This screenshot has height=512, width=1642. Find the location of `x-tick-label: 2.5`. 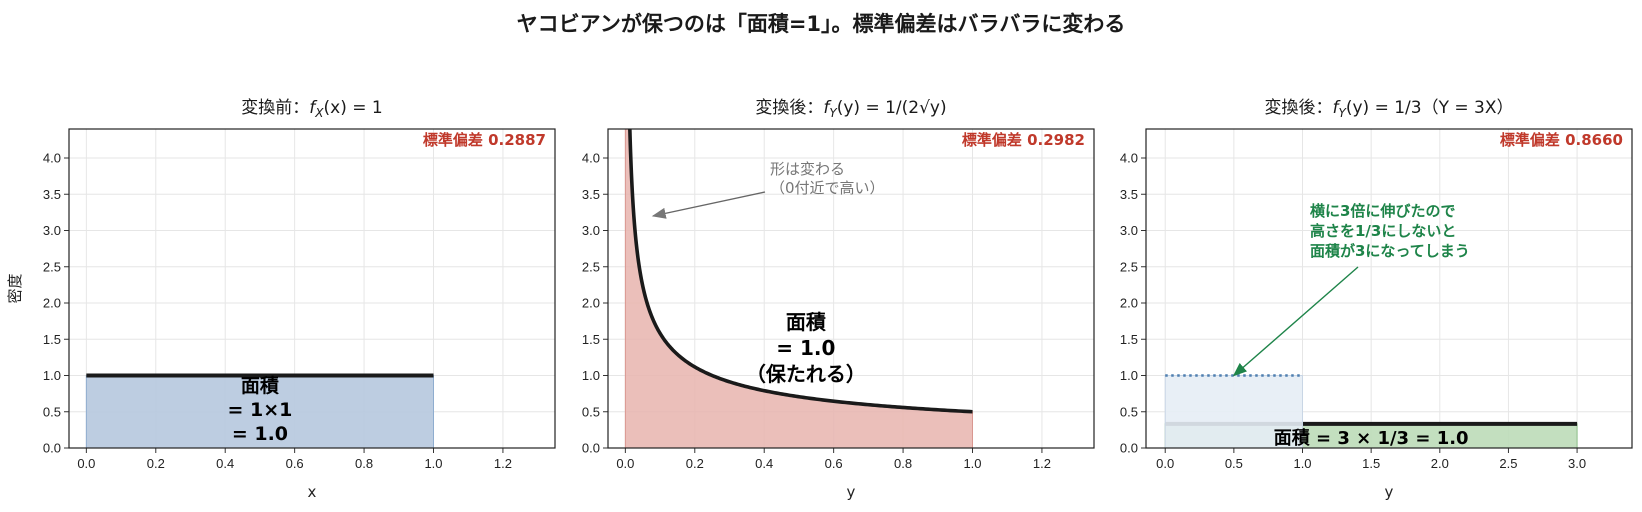

x-tick-label: 2.5 is located at coordinates (1508, 463).